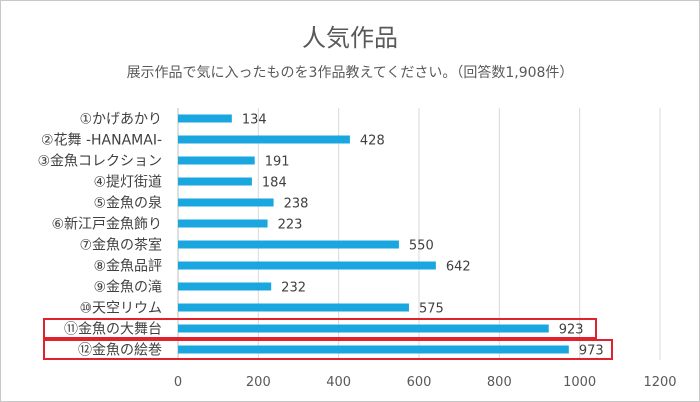 The height and width of the screenshot is (402, 700). Describe the element at coordinates (127, 203) in the screenshot. I see `category-label-5: ⑤金魚の泉` at that location.